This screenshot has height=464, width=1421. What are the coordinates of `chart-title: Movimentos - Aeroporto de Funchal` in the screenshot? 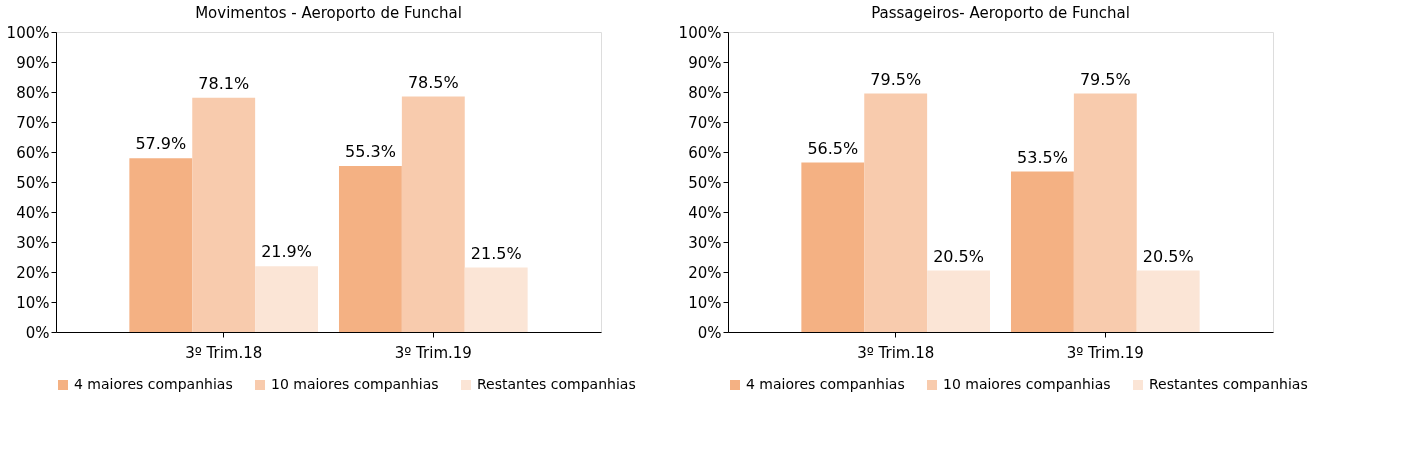 It's located at (328, 13).